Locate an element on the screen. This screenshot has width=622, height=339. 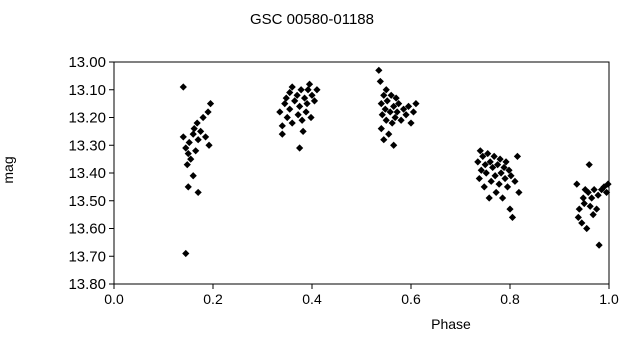
x-axis-label: Phase is located at coordinates (451, 324).